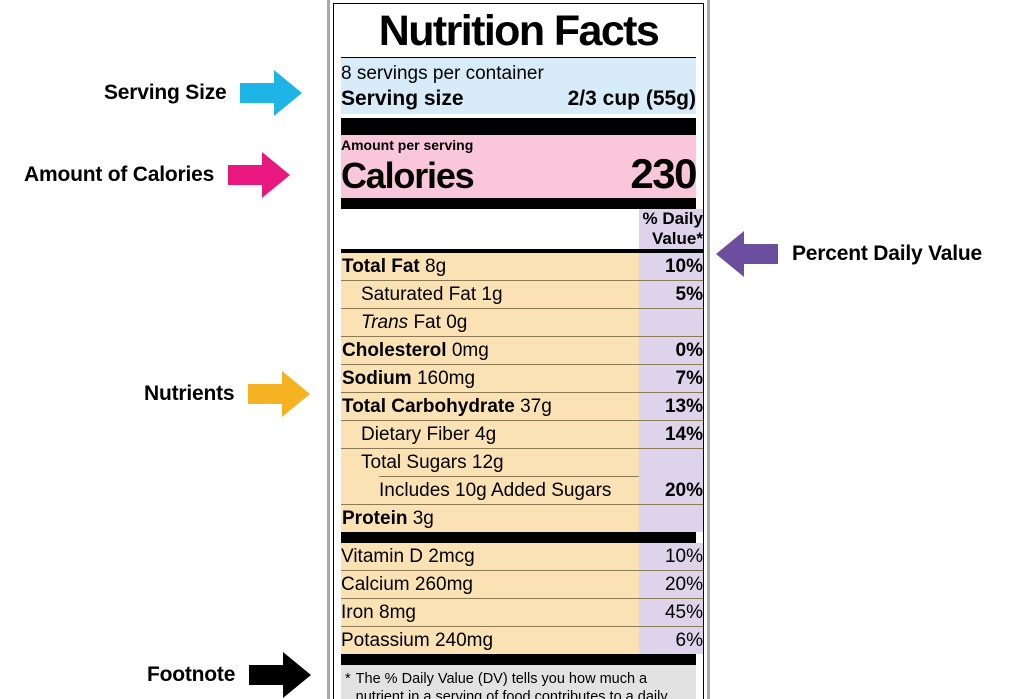 The image size is (1024, 699). What do you see at coordinates (490, 557) in the screenshot?
I see `vitamin-name: Vitamin D 2mcg` at bounding box center [490, 557].